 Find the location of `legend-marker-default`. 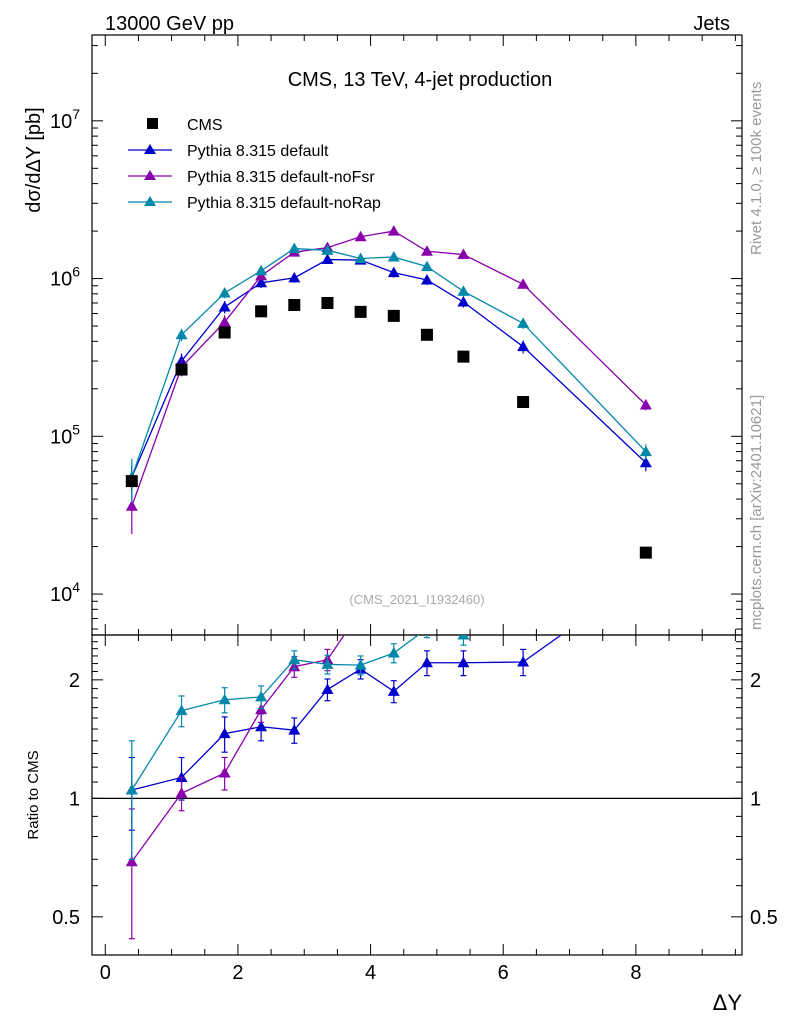

legend-marker-default is located at coordinates (150, 149).